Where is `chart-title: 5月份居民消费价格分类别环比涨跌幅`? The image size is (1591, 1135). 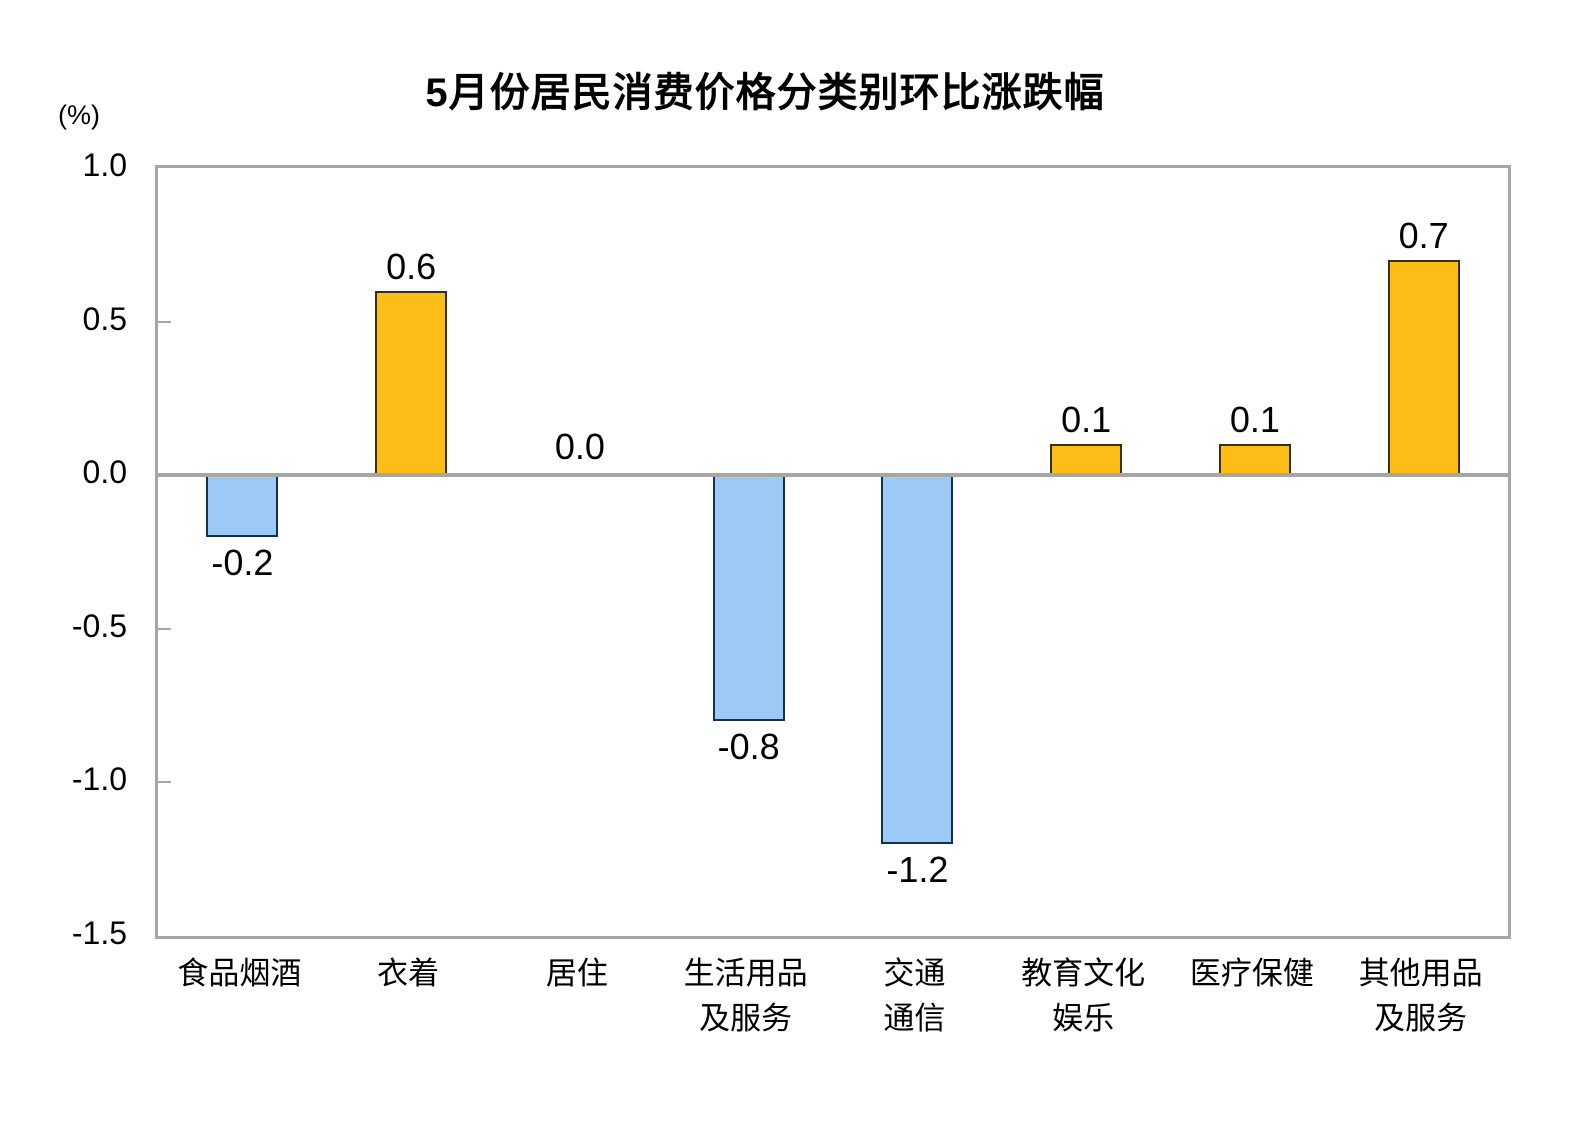 chart-title: 5月份居民消费价格分类别环比涨跌幅 is located at coordinates (765, 93).